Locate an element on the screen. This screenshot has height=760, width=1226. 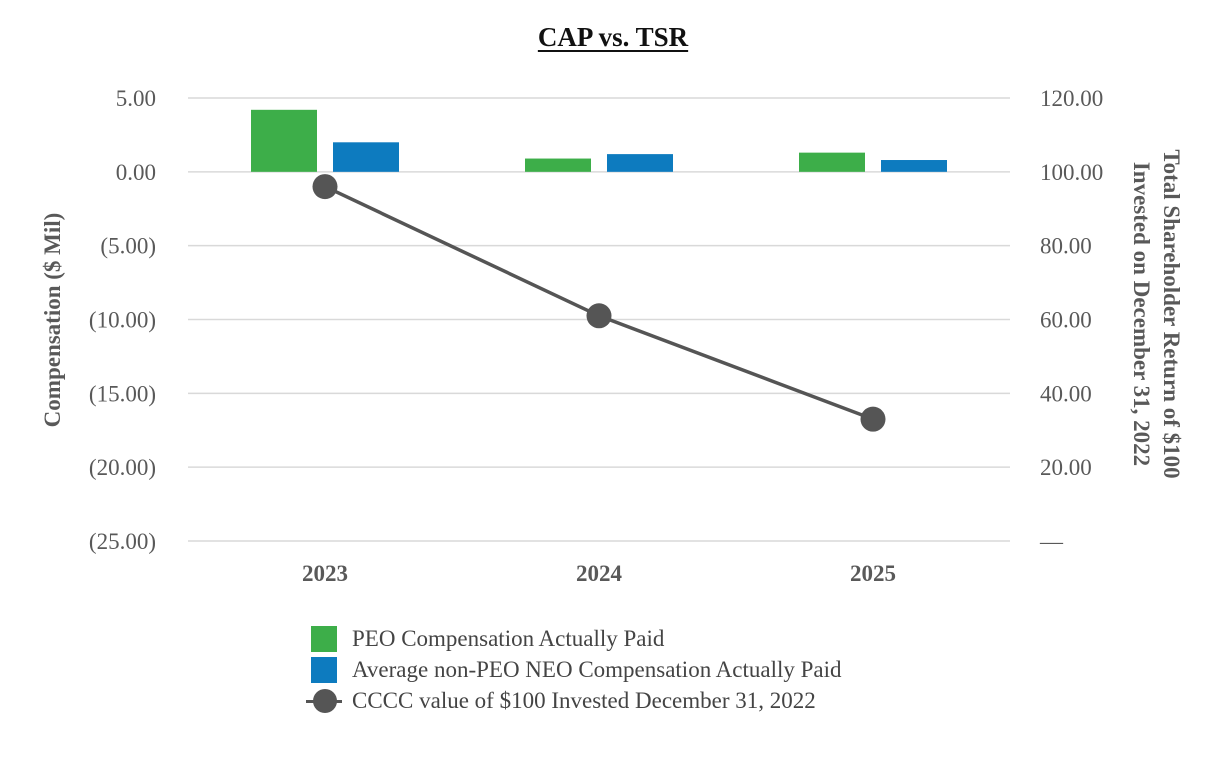
legend-marker-tsr is located at coordinates (324, 701).